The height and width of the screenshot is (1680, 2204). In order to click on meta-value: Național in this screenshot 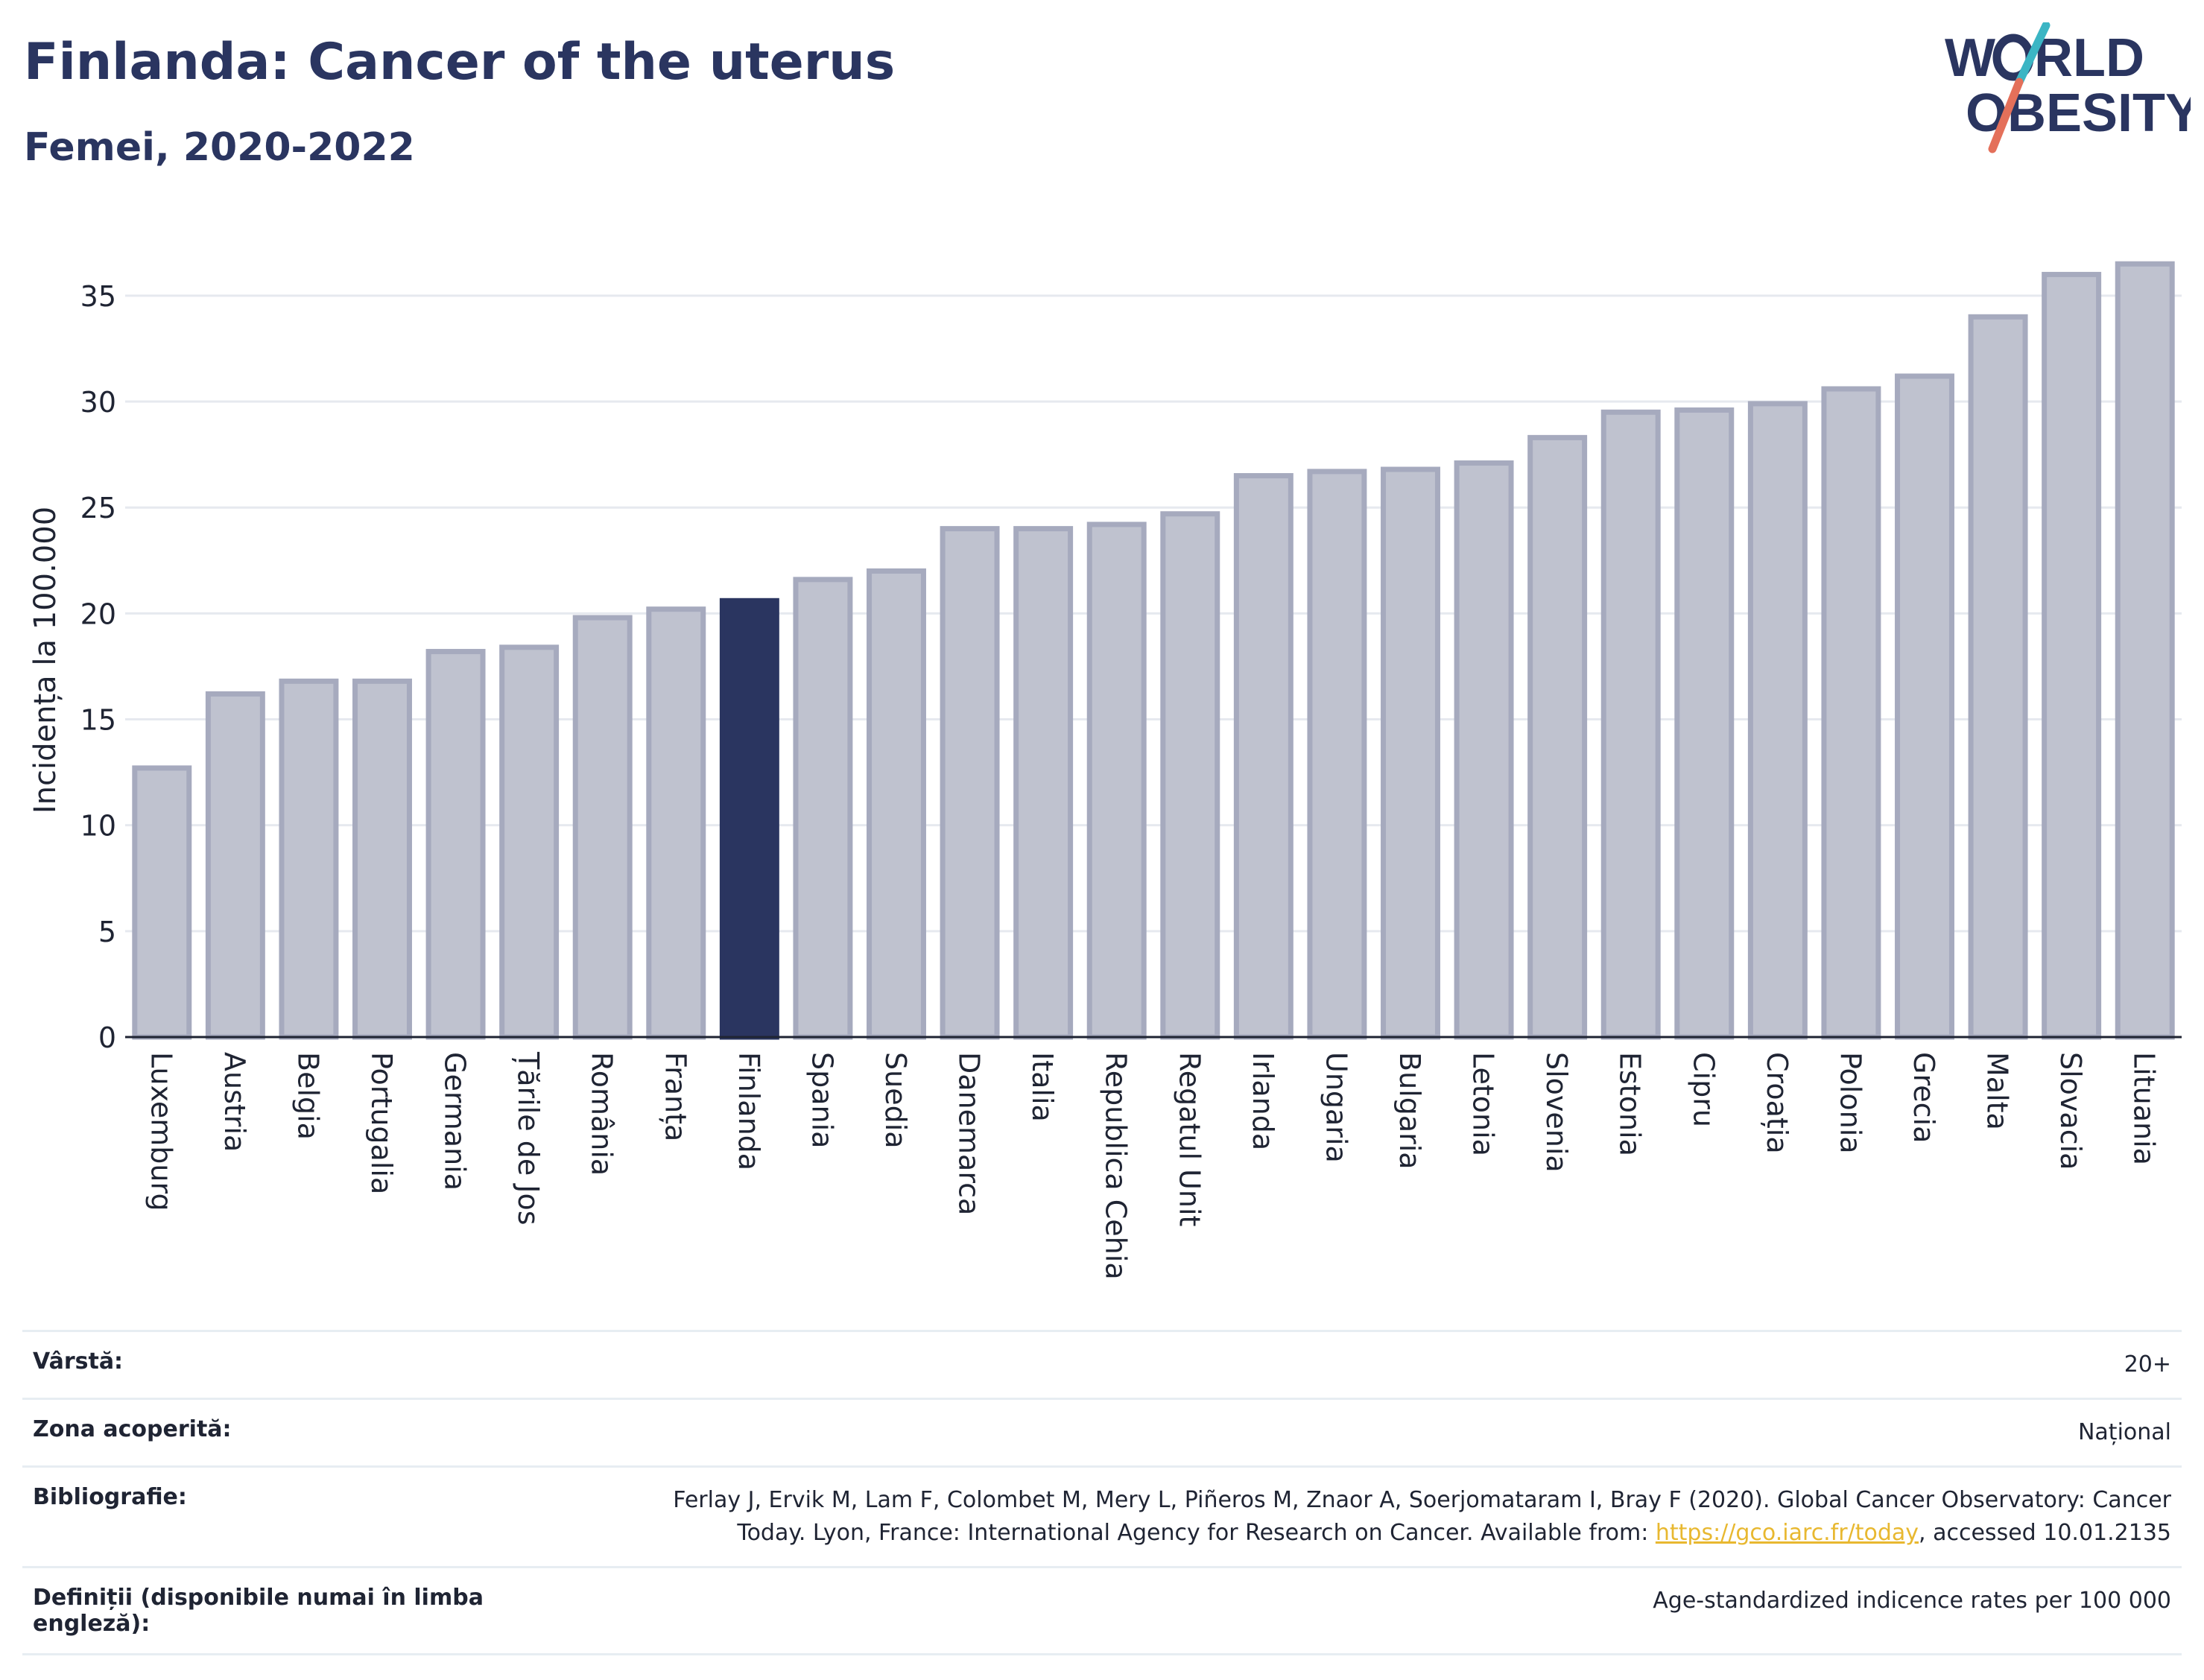, I will do `click(1351, 1432)`.